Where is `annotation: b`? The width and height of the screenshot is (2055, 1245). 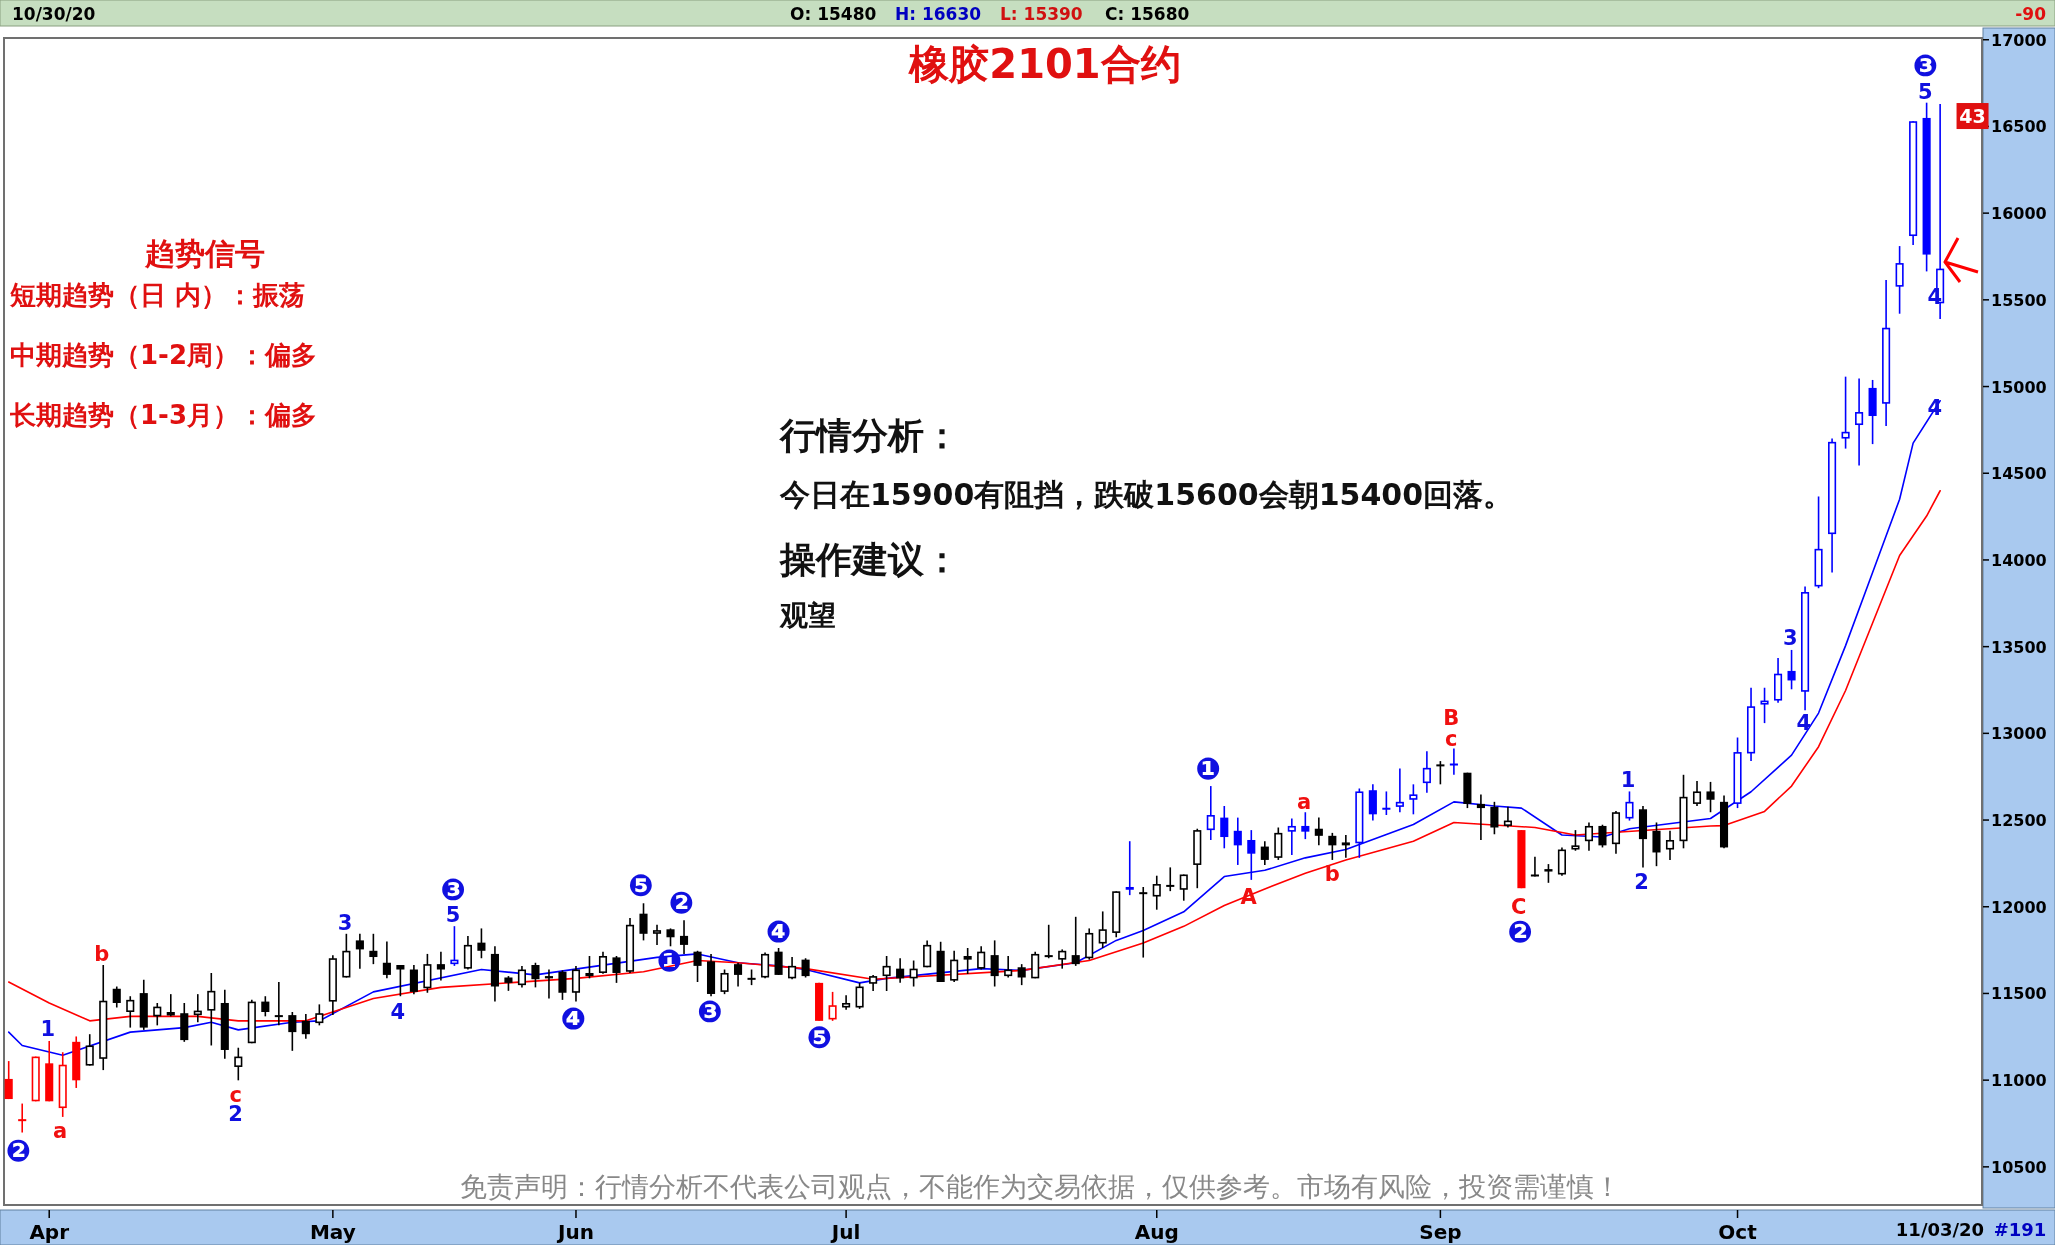
annotation: b is located at coordinates (1332, 874).